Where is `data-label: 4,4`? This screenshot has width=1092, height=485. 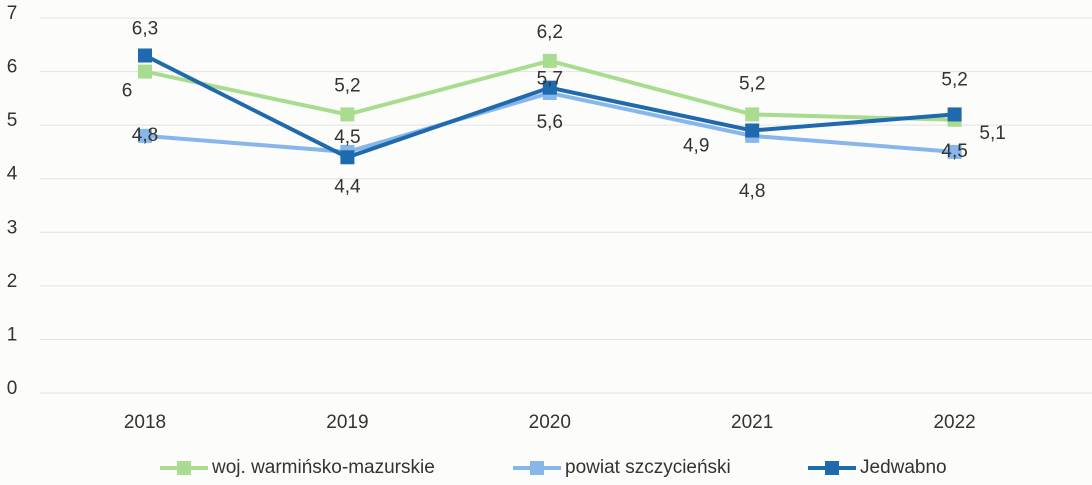
data-label: 4,4 is located at coordinates (347, 186).